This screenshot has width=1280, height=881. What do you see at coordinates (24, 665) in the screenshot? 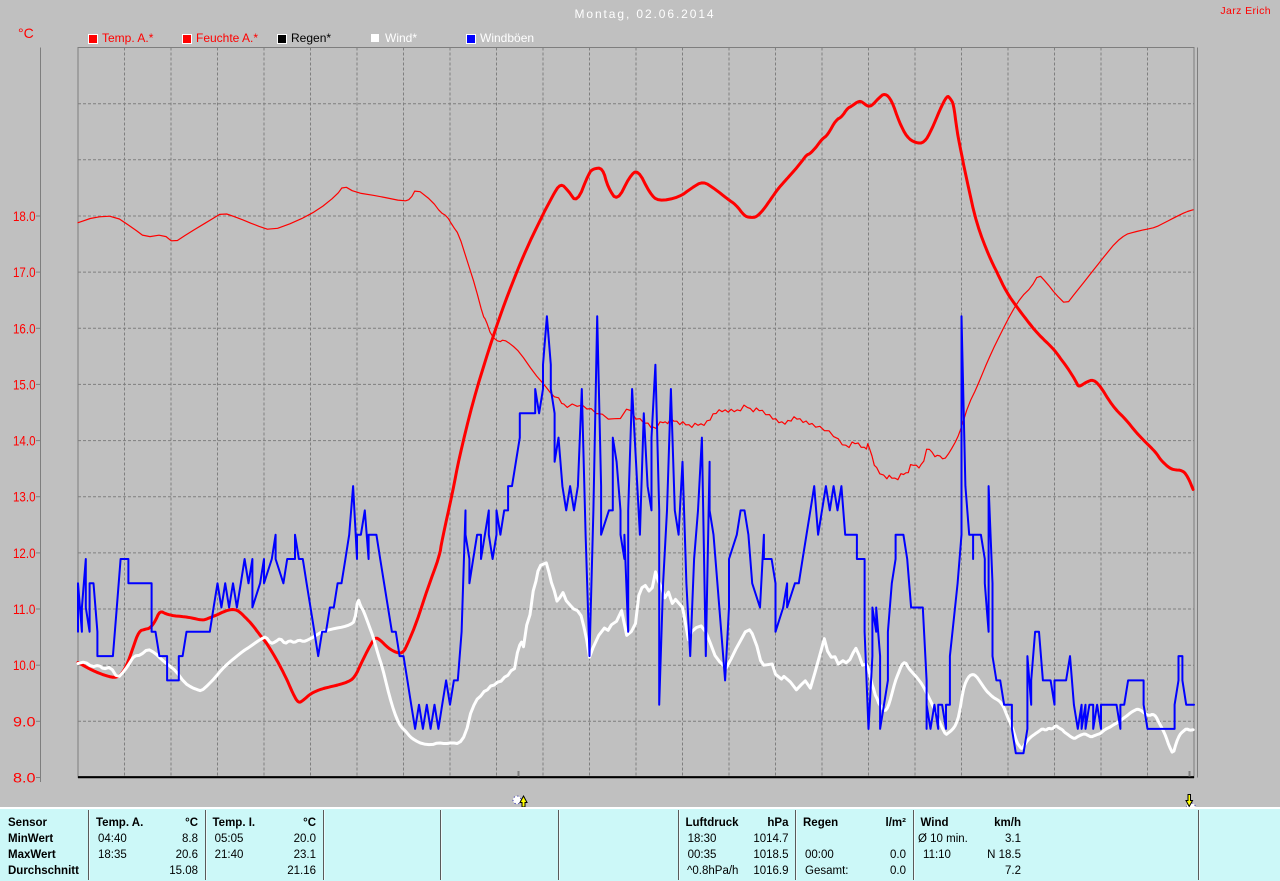
I see `svg-text: 10.0` at bounding box center [24, 665].